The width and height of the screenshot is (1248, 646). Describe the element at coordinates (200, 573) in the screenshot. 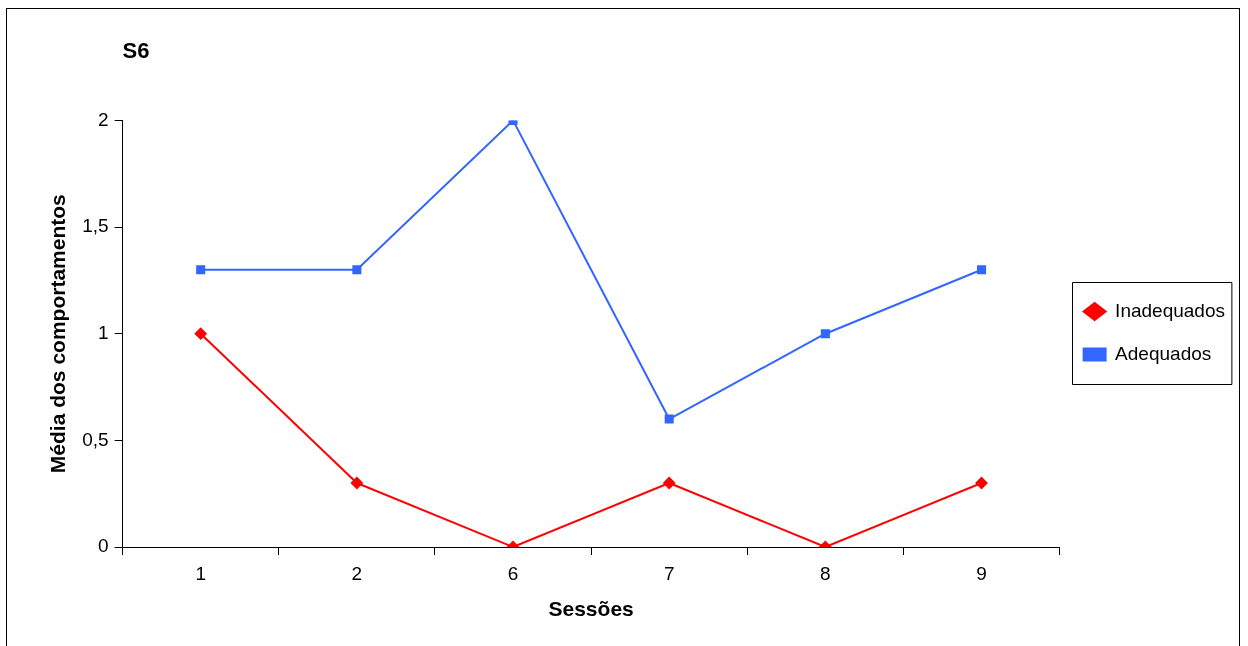

I see `x-tick-label: 1` at that location.